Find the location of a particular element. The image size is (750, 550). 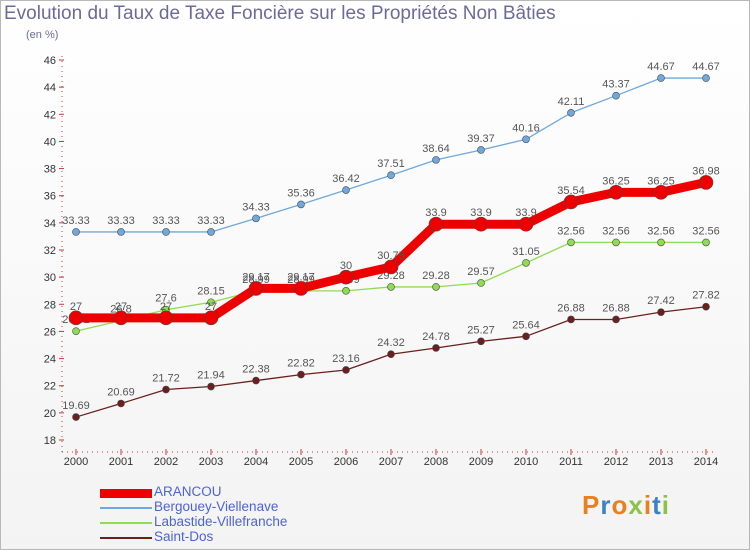

data-label: 30 is located at coordinates (346, 266).